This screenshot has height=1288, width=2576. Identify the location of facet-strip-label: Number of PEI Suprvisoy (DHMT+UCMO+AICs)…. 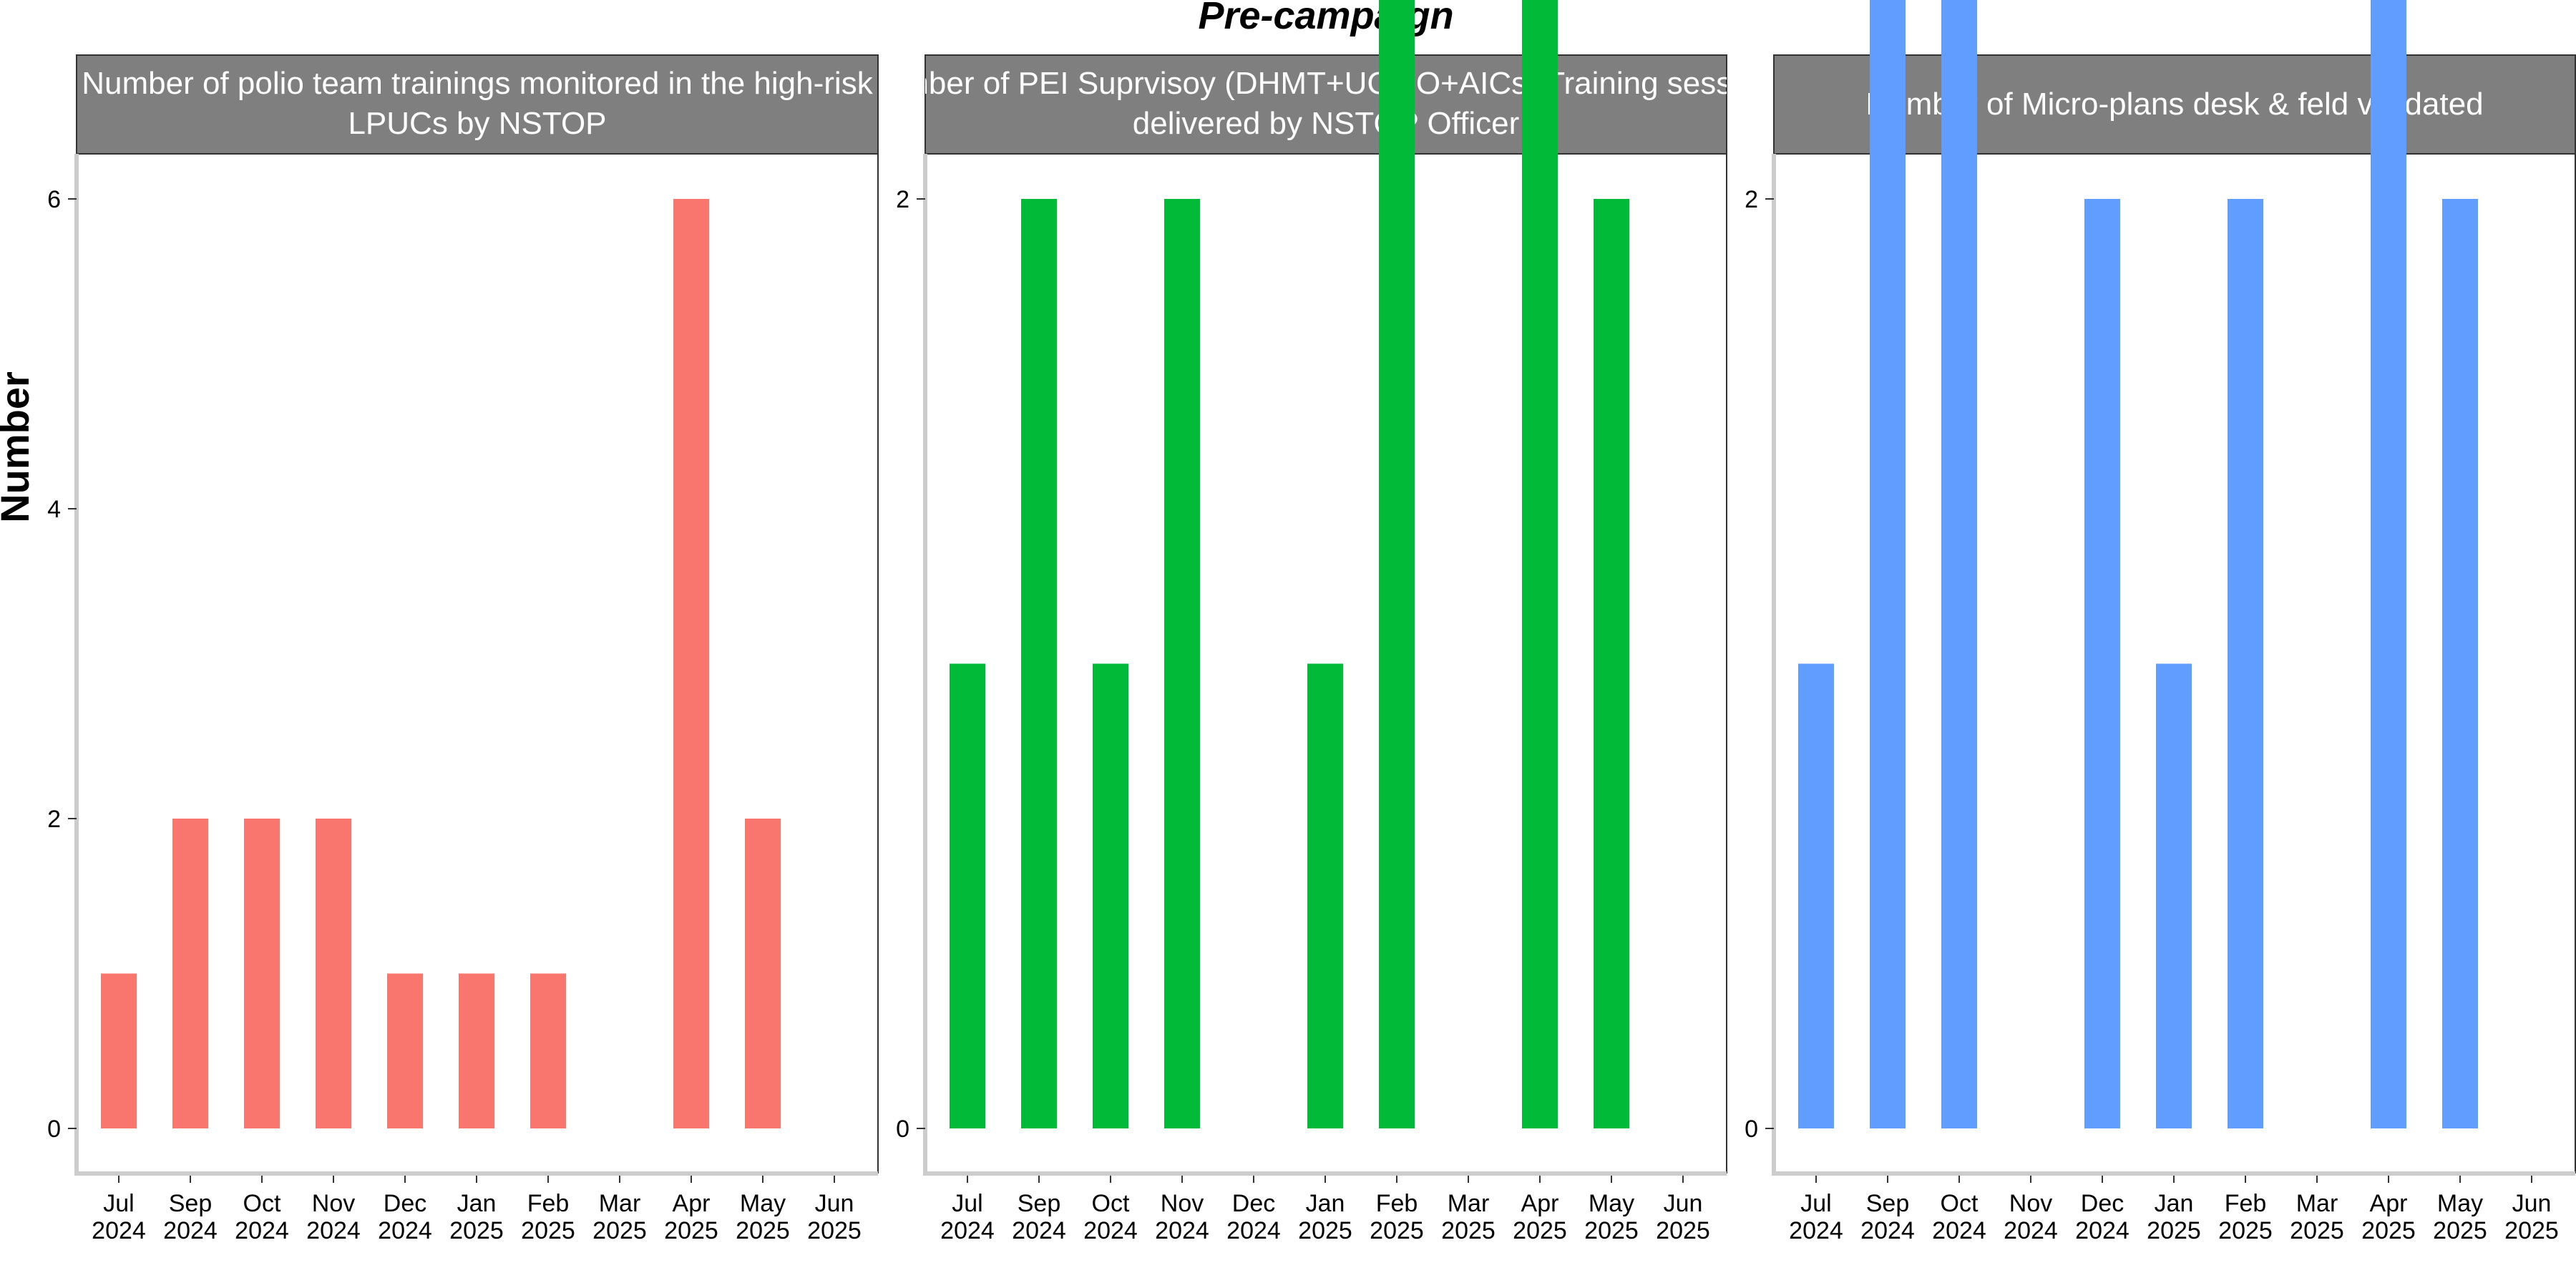
(1326, 103).